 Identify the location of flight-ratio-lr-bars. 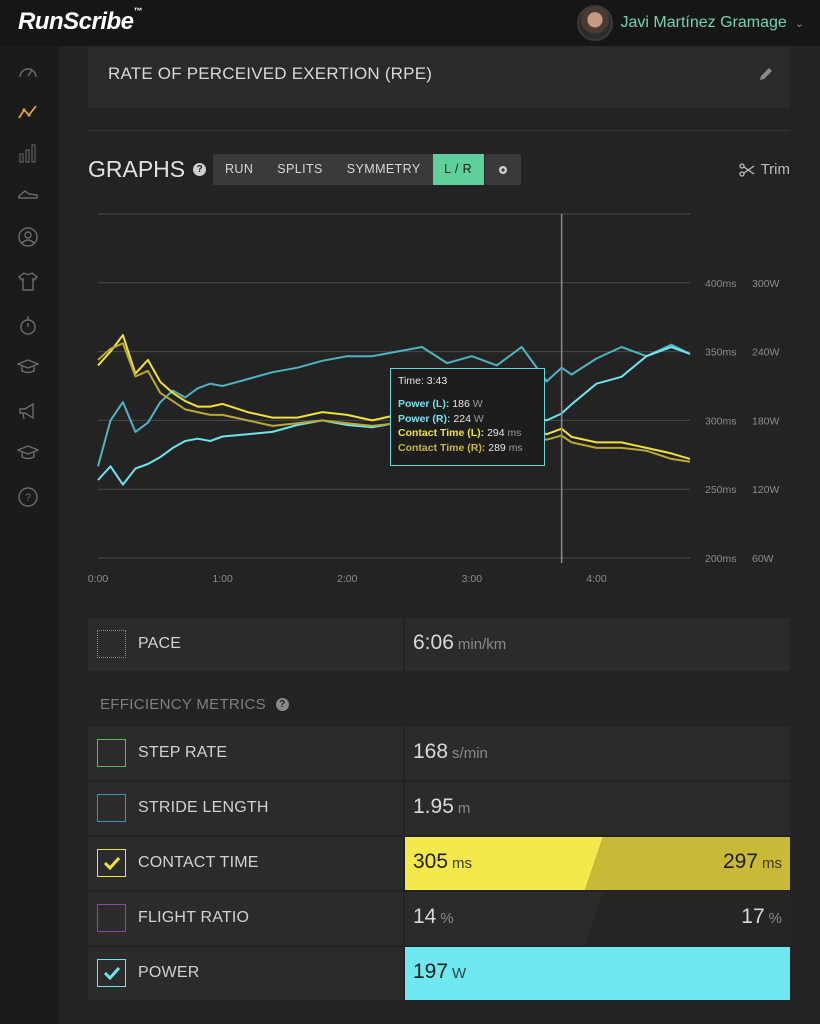
(597, 918).